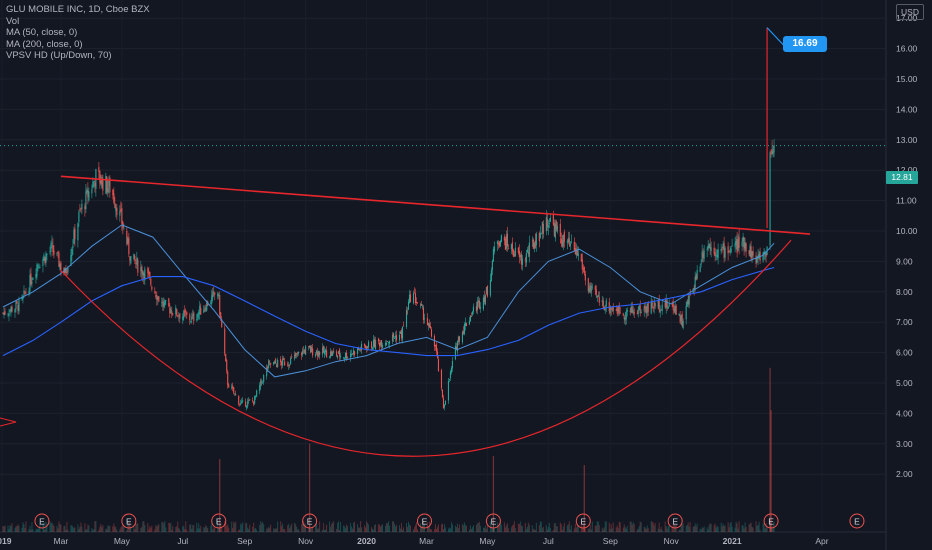  I want to click on legend-vol: Vol, so click(13, 21).